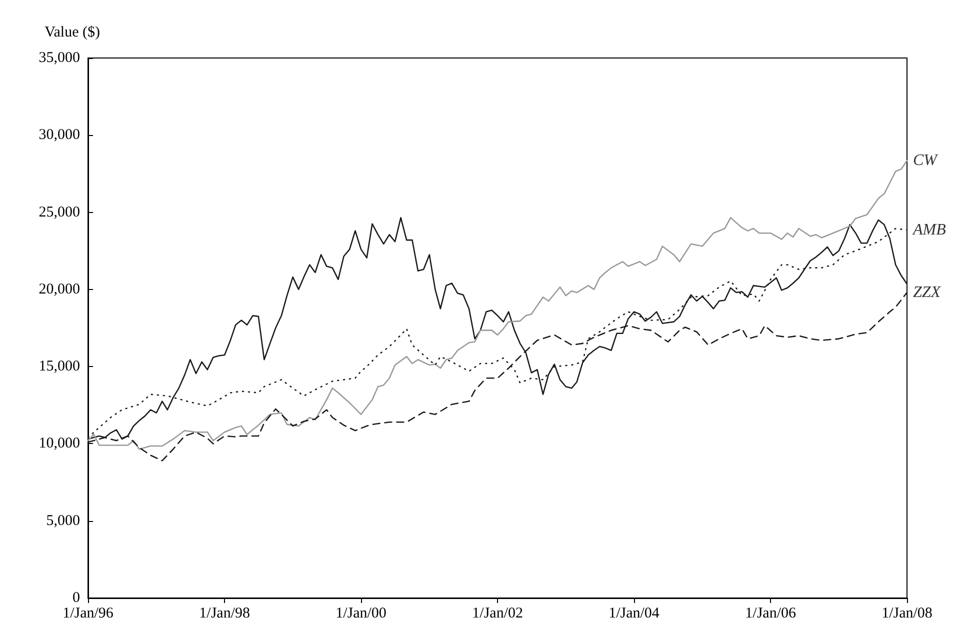 The image size is (967, 644). I want to click on y-tick-label: 20,000, so click(59, 289).